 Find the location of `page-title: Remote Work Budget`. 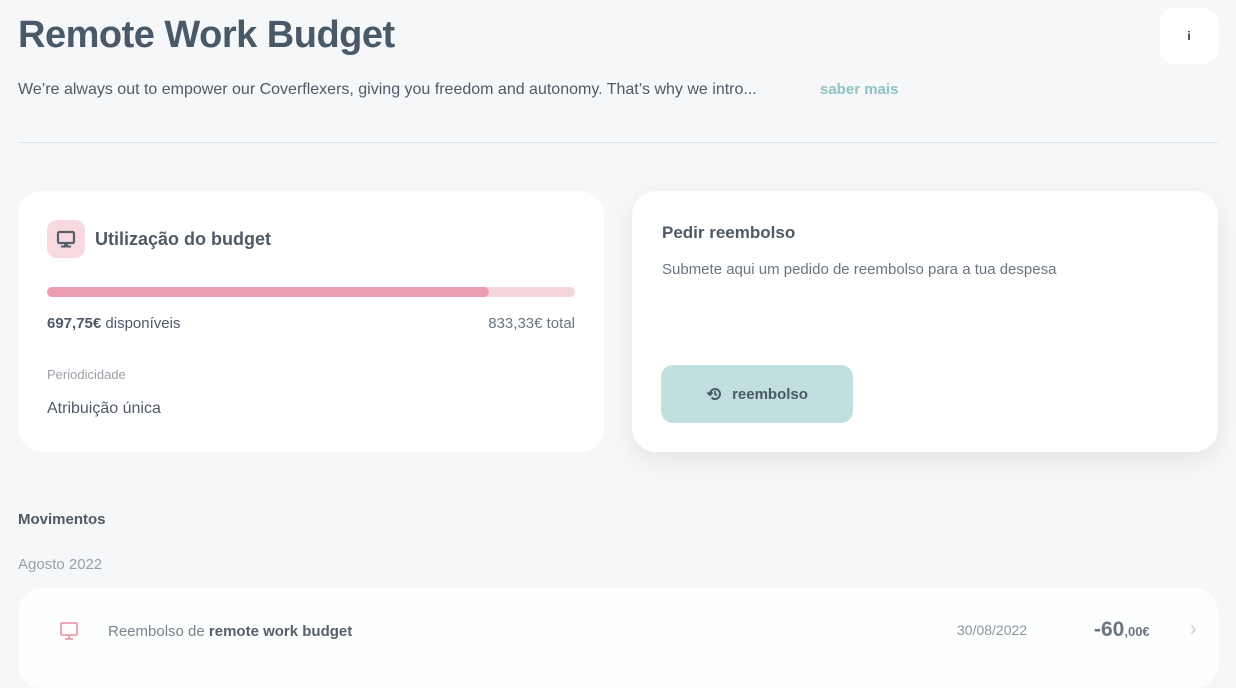

page-title: Remote Work Budget is located at coordinates (206, 35).